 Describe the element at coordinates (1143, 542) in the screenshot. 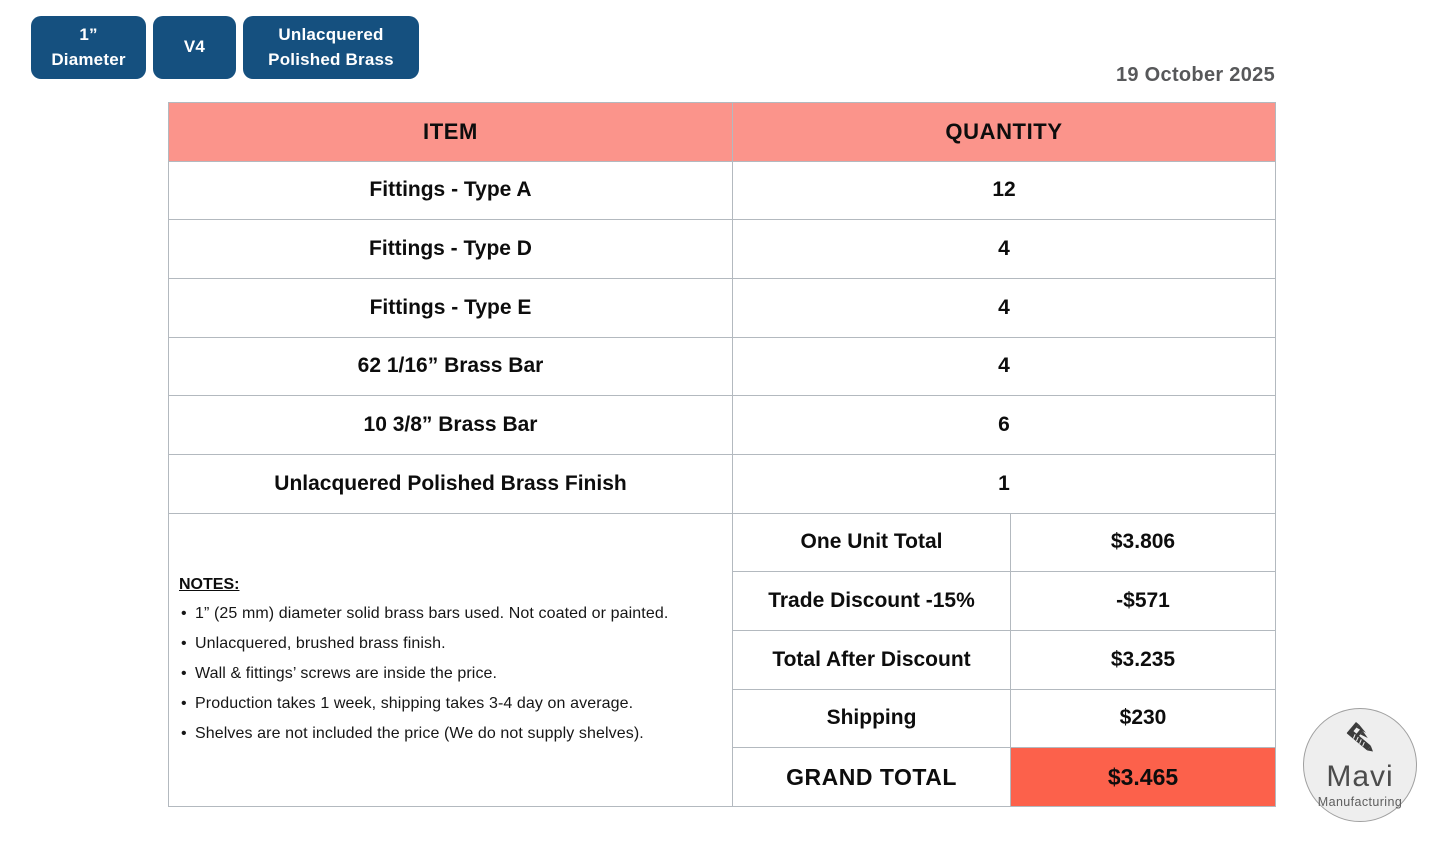

I see `total-value-one-unit: $3.806` at that location.